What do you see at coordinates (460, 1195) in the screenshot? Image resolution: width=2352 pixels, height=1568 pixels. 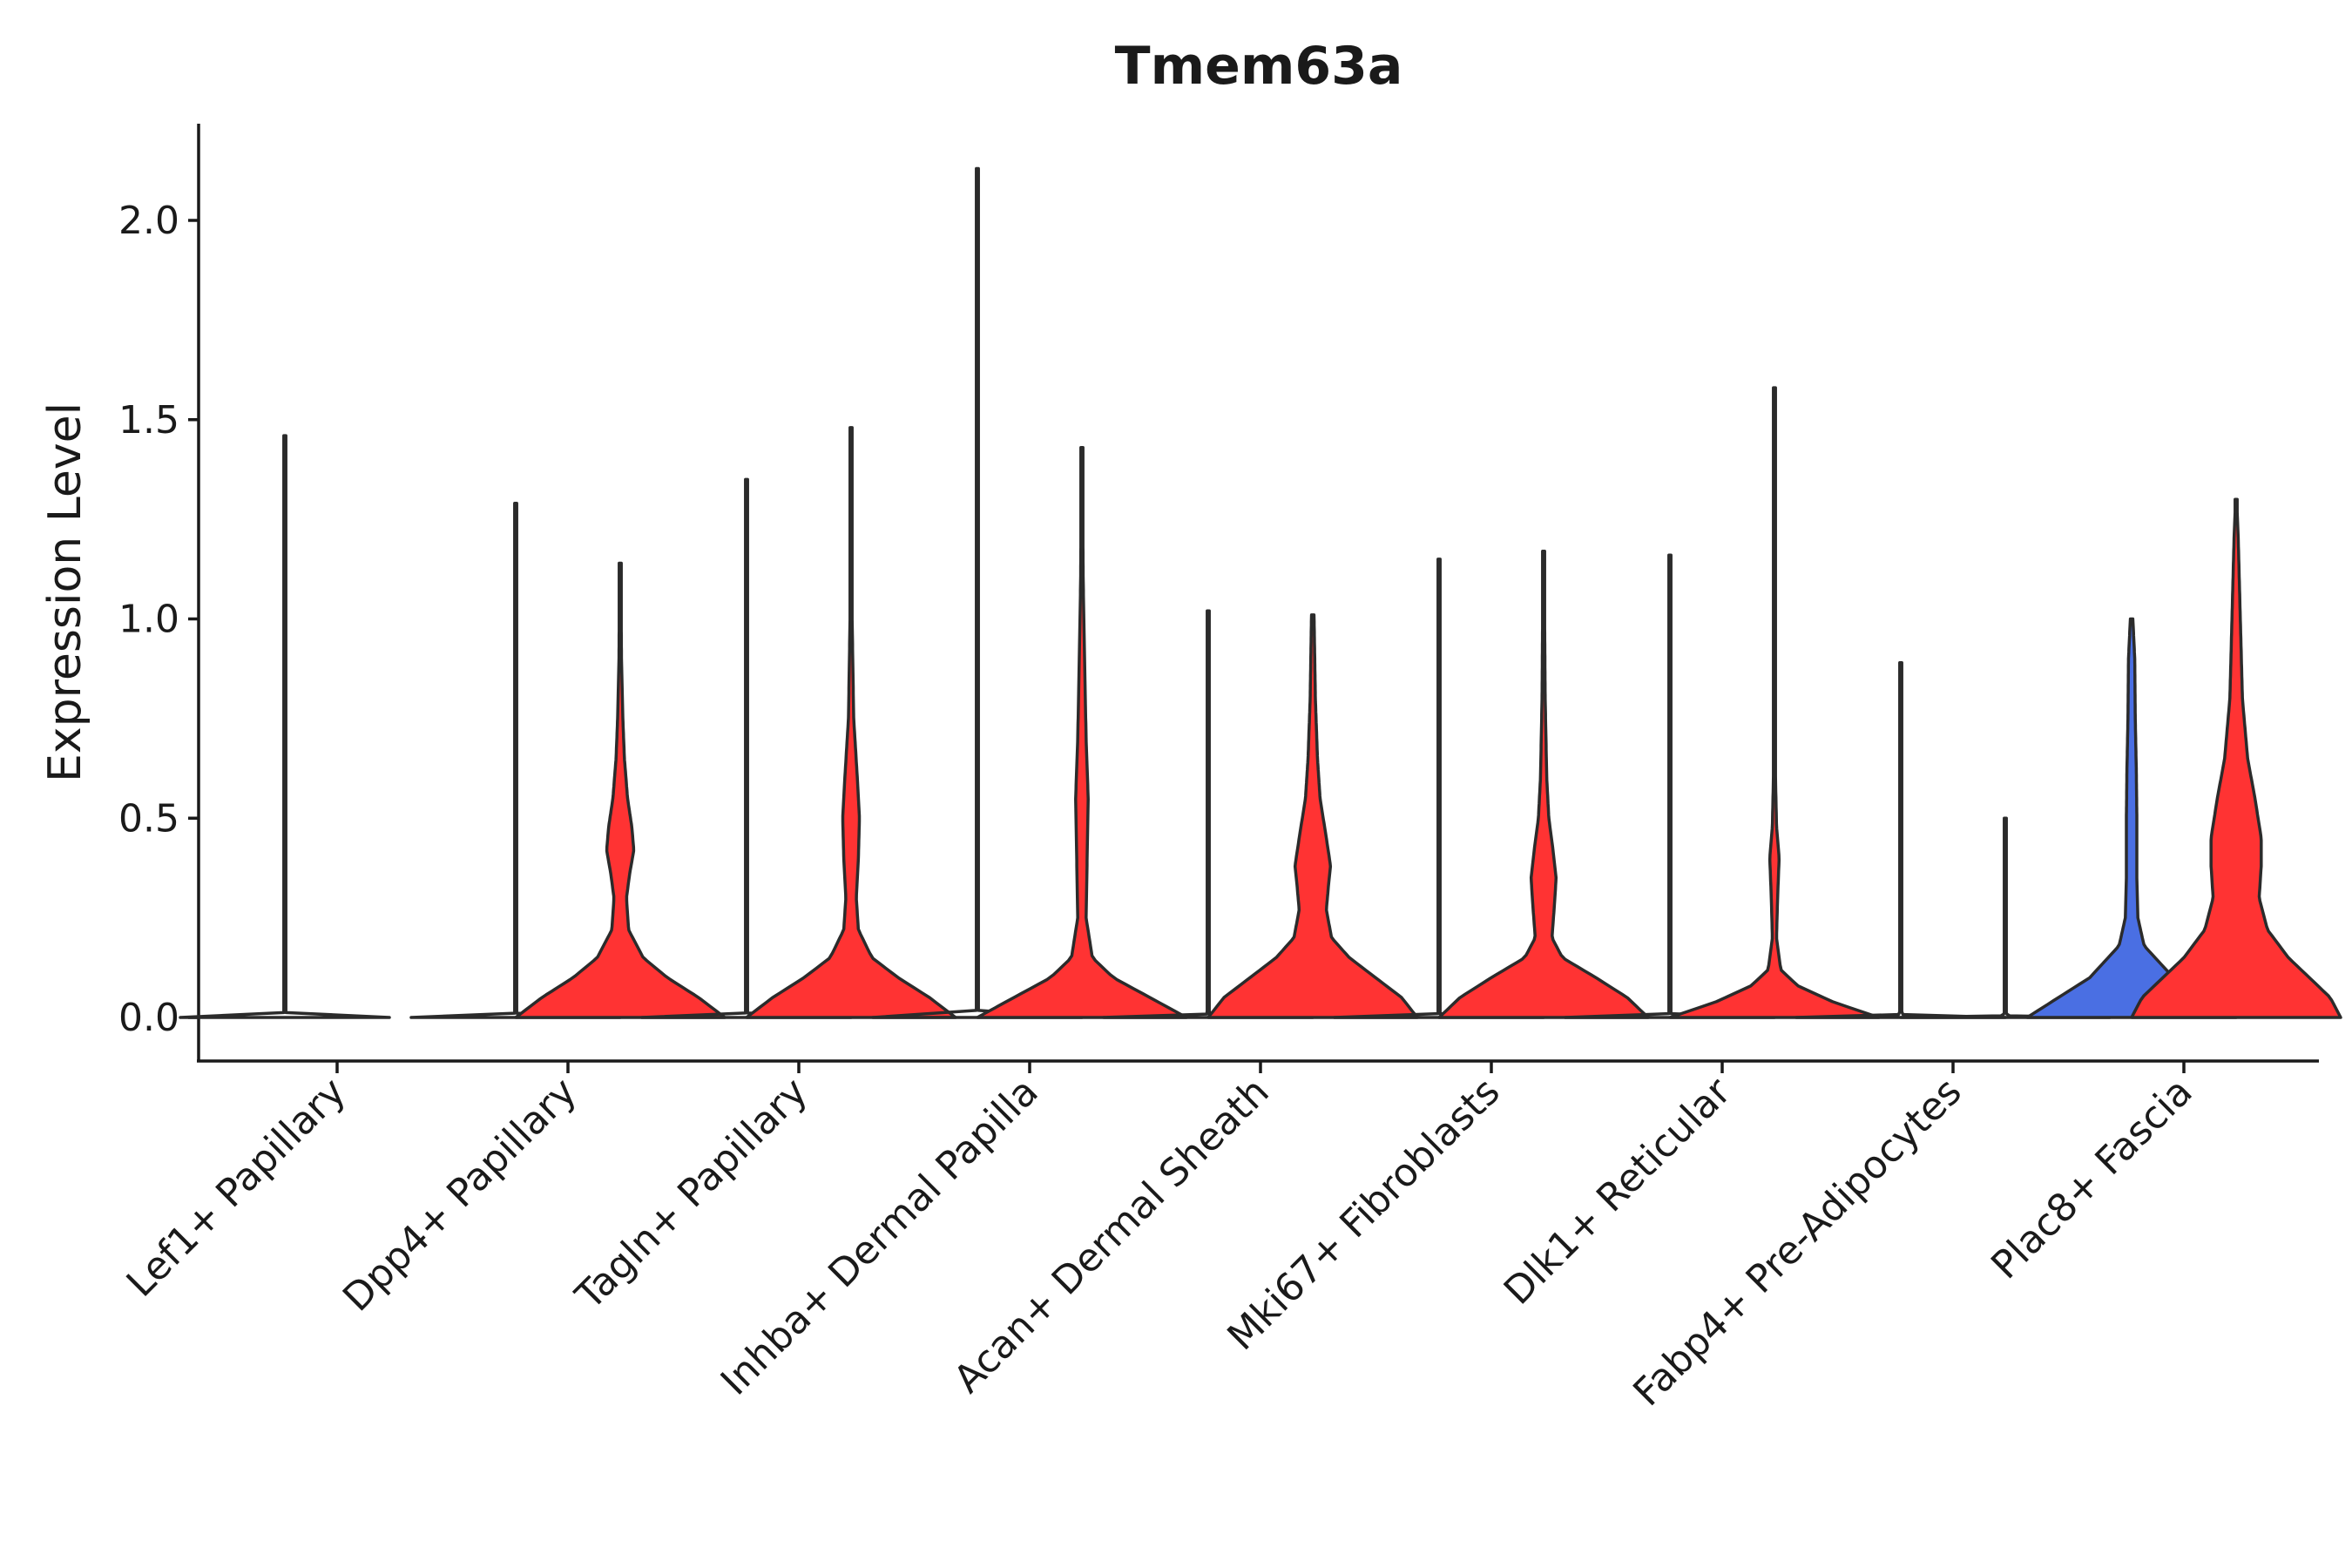 I see `x-tick-label: Dpp4+ Papillary` at bounding box center [460, 1195].